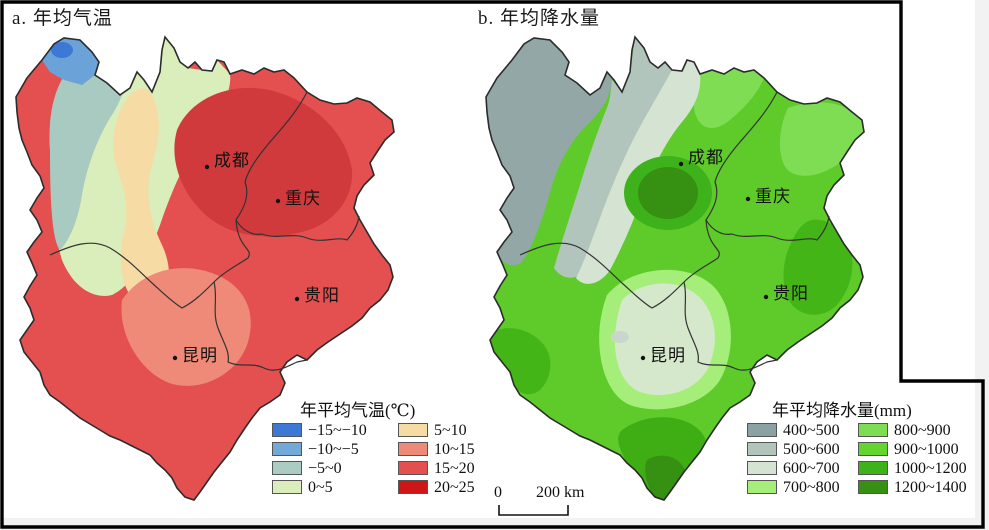 Image resolution: width=989 pixels, height=530 pixels. Describe the element at coordinates (333, 449) in the screenshot. I see `legend-label: −10~−5` at that location.